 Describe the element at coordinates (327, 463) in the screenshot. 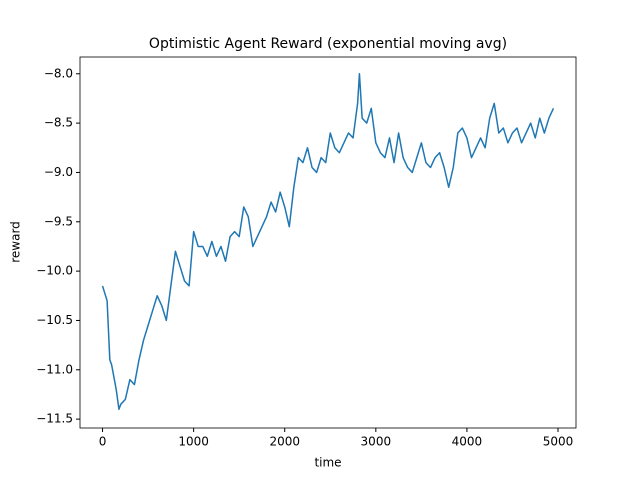

I see `x-axis-label: time` at that location.